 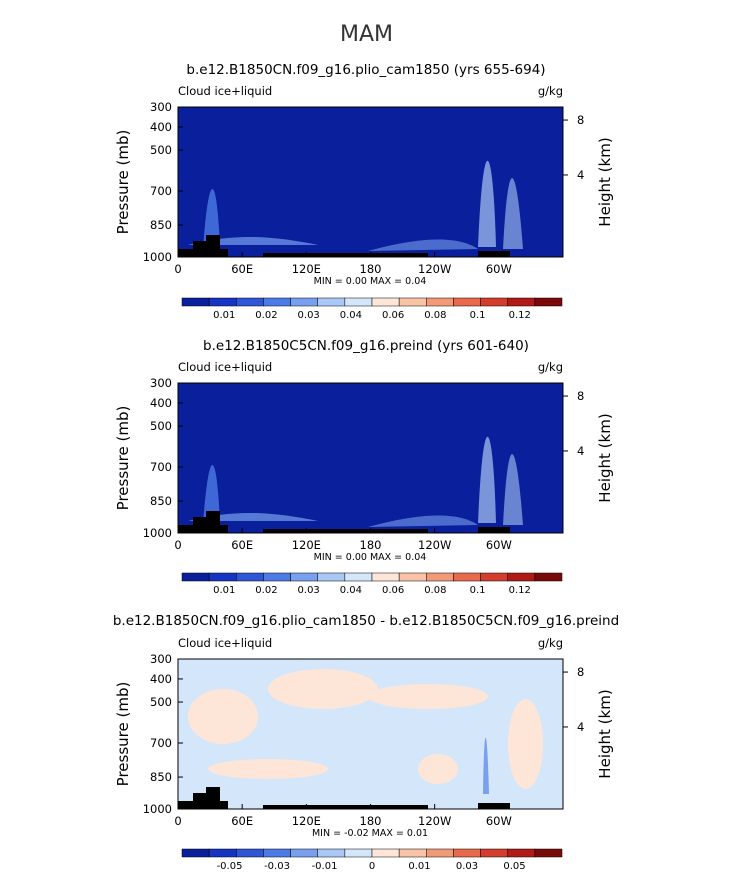 I want to click on colorbar-label: 0, so click(x=372, y=866).